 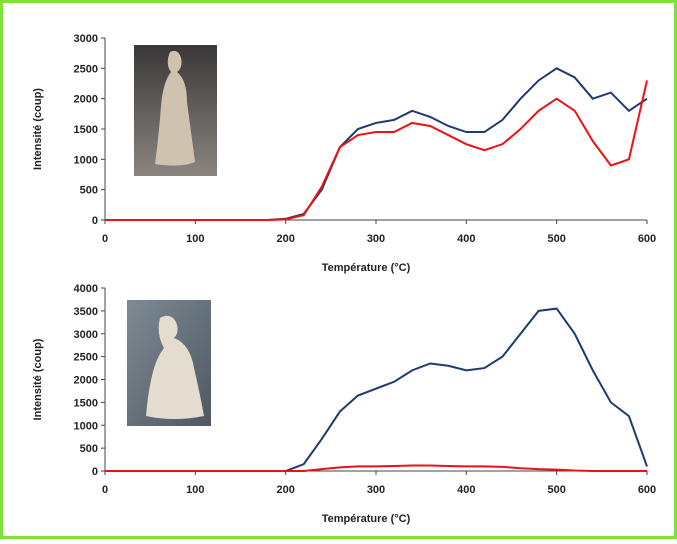 I want to click on y-tick-label: 3500, so click(x=86, y=312).